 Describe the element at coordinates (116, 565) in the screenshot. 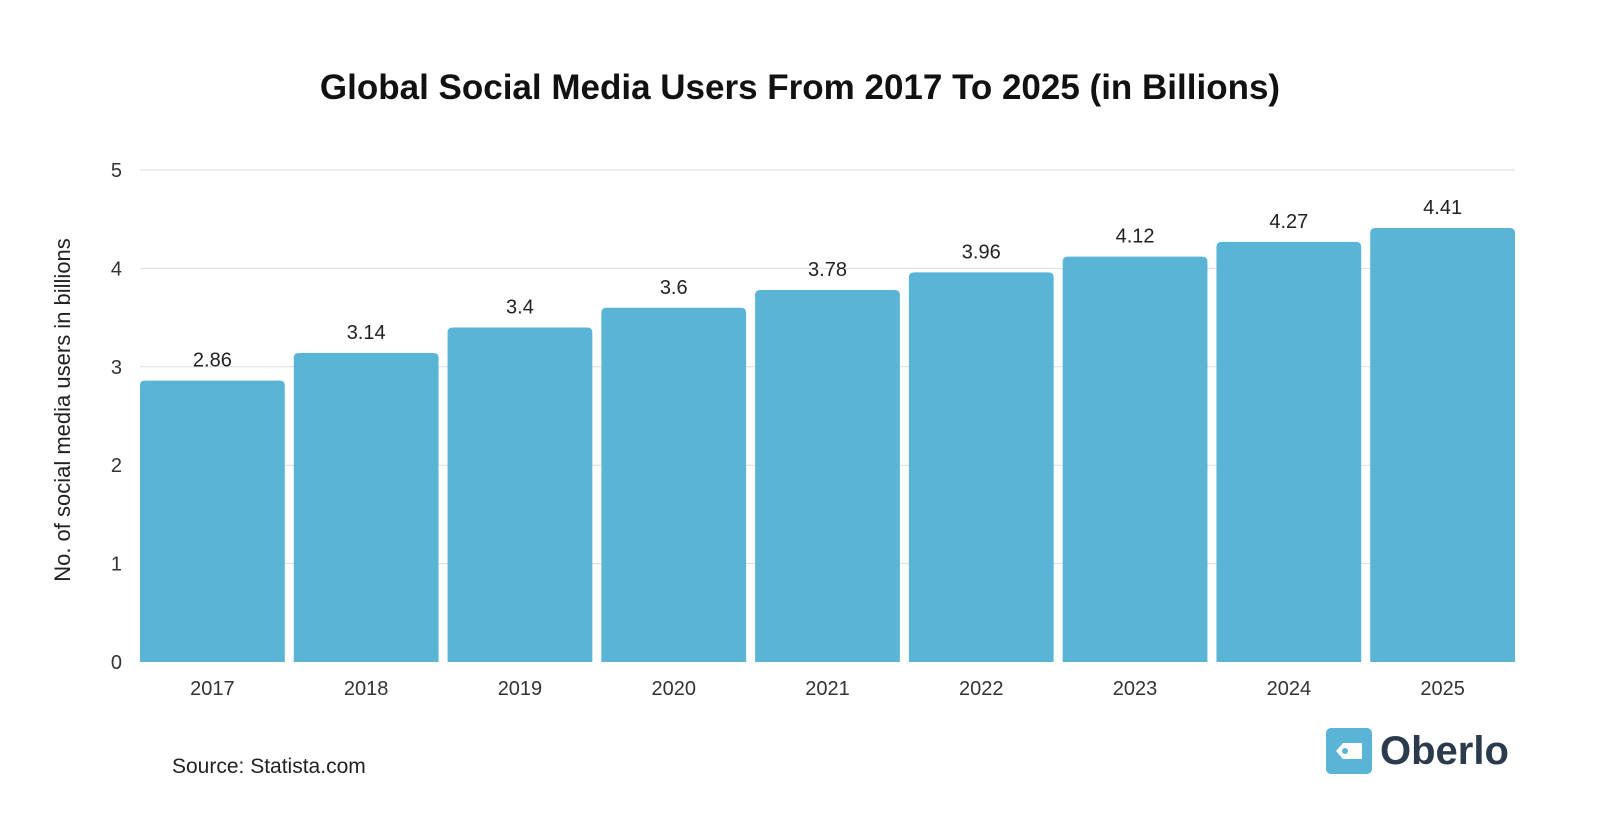

I see `y-tick-label: 1` at that location.